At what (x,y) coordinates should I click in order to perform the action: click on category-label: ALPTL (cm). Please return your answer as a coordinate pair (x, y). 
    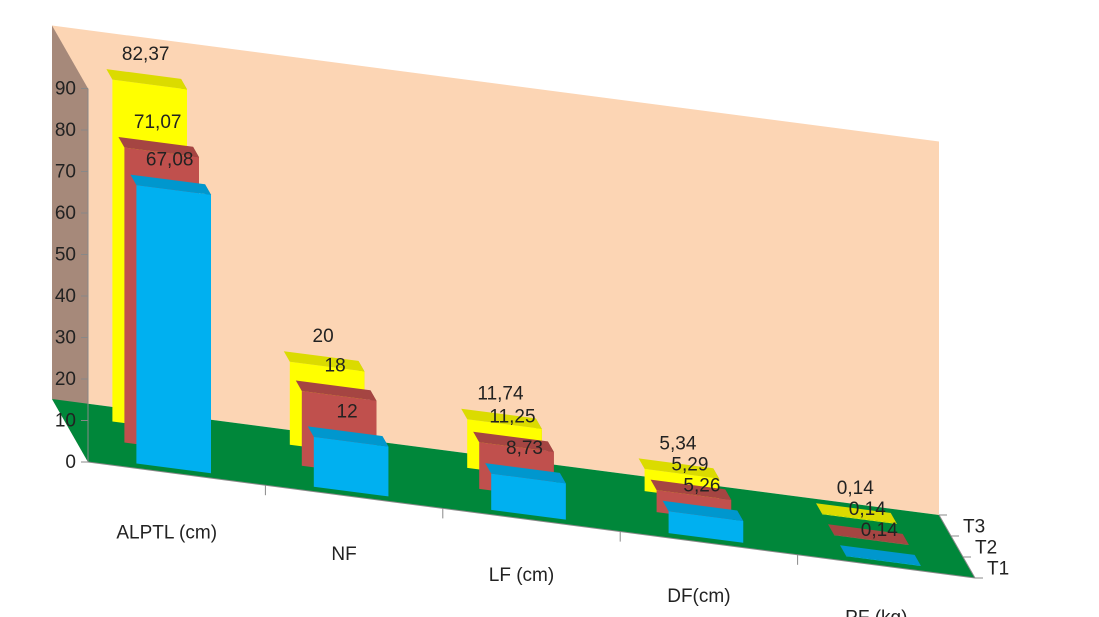
    Looking at the image, I should click on (166, 533).